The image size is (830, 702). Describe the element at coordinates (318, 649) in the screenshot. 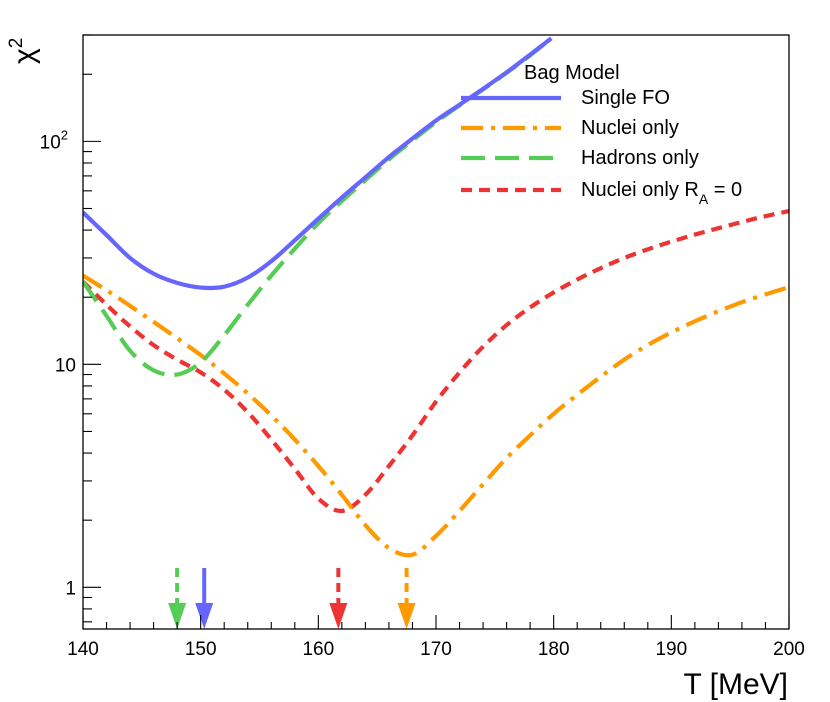

I see `x-tick-label: 160` at that location.